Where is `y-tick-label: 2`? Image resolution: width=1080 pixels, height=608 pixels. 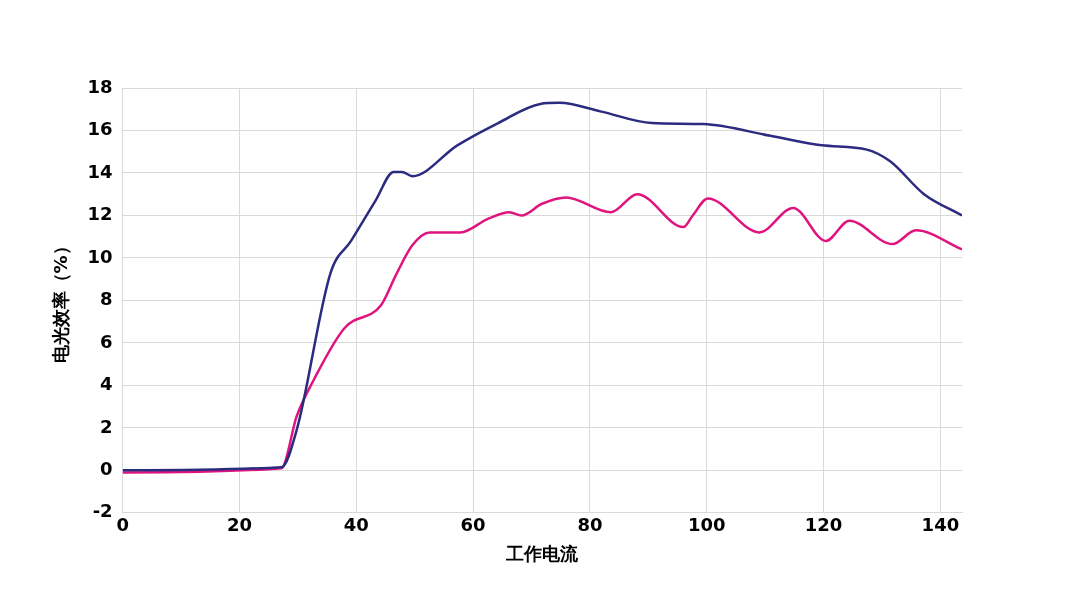
y-tick-label: 2 is located at coordinates (106, 426).